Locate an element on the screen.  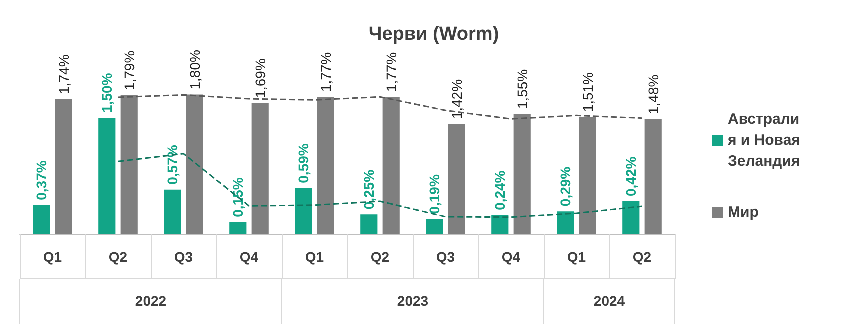
data-label: 0,29% is located at coordinates (566, 186).